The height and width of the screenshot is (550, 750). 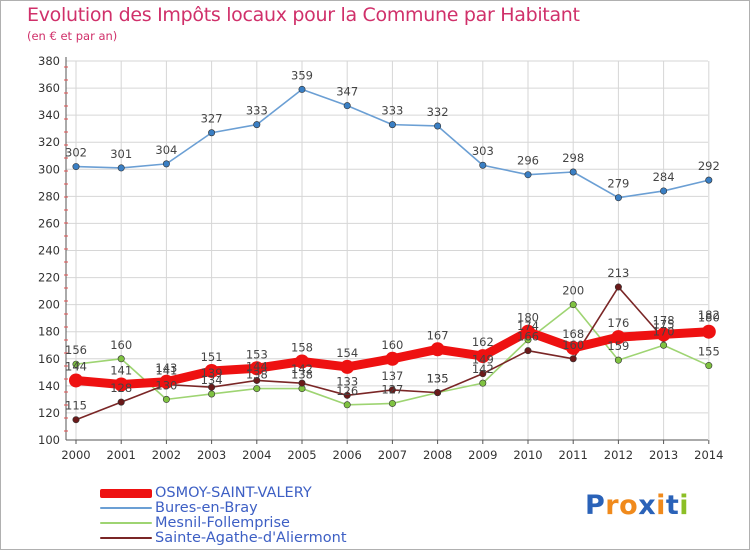 What do you see at coordinates (483, 342) in the screenshot?
I see `data-label: 162` at bounding box center [483, 342].